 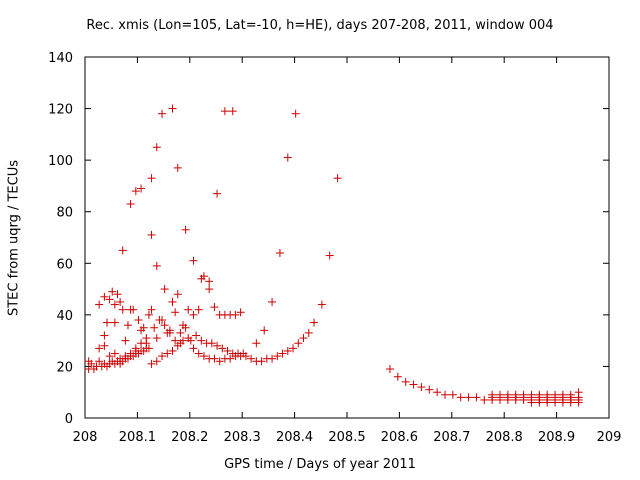 What do you see at coordinates (69, 419) in the screenshot?
I see `y-tick-label: 0` at bounding box center [69, 419].